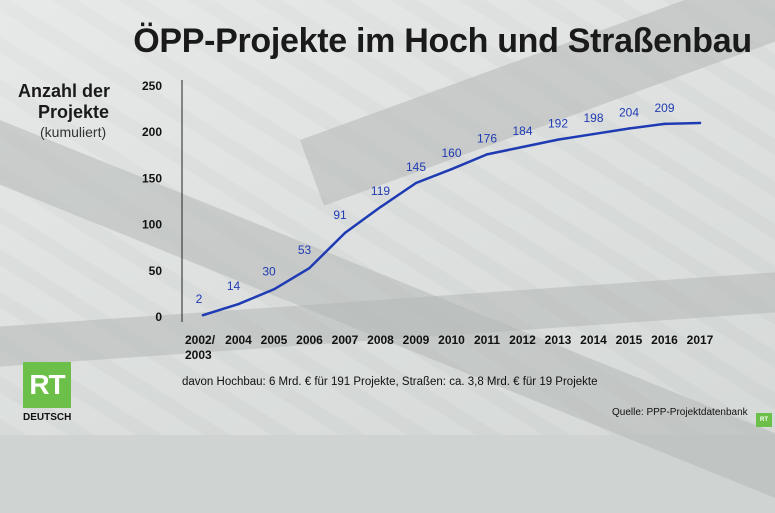  I want to click on y-axis-label-line3: (kumuliert), so click(73, 132).